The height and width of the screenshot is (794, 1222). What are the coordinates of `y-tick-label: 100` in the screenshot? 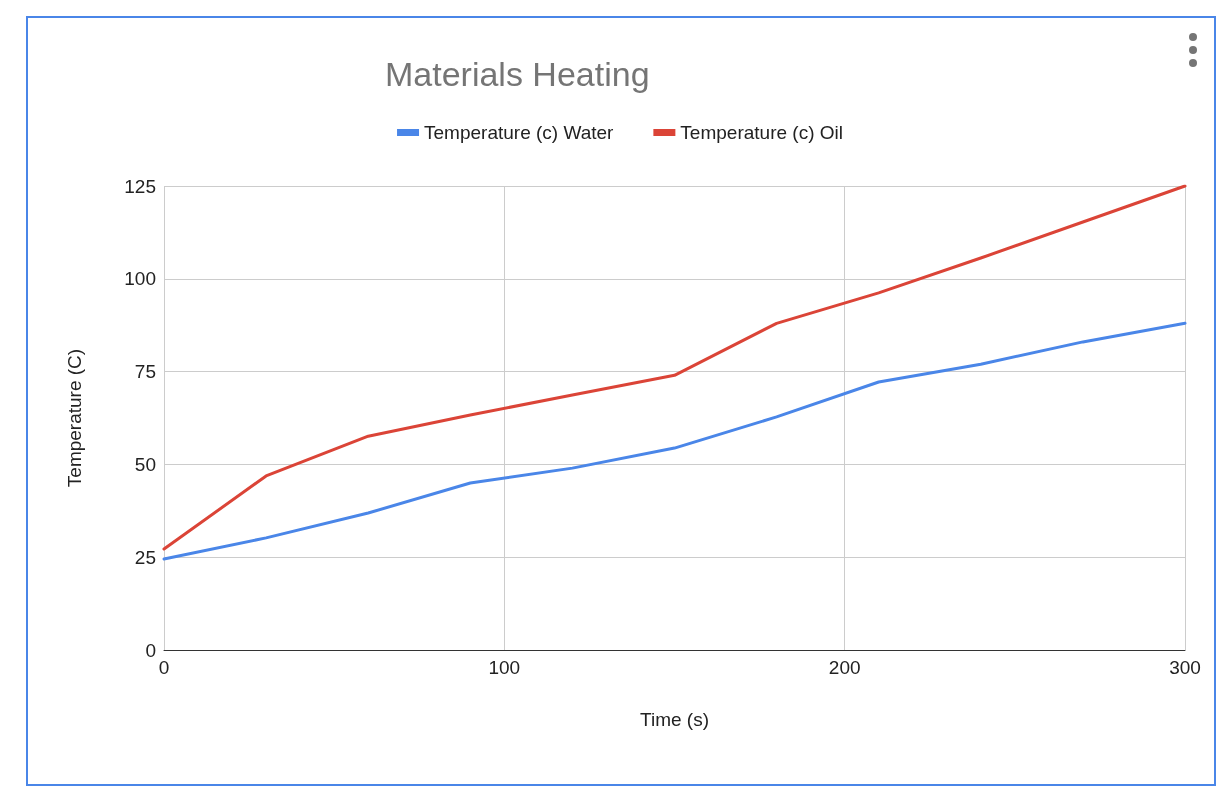 It's located at (140, 279).